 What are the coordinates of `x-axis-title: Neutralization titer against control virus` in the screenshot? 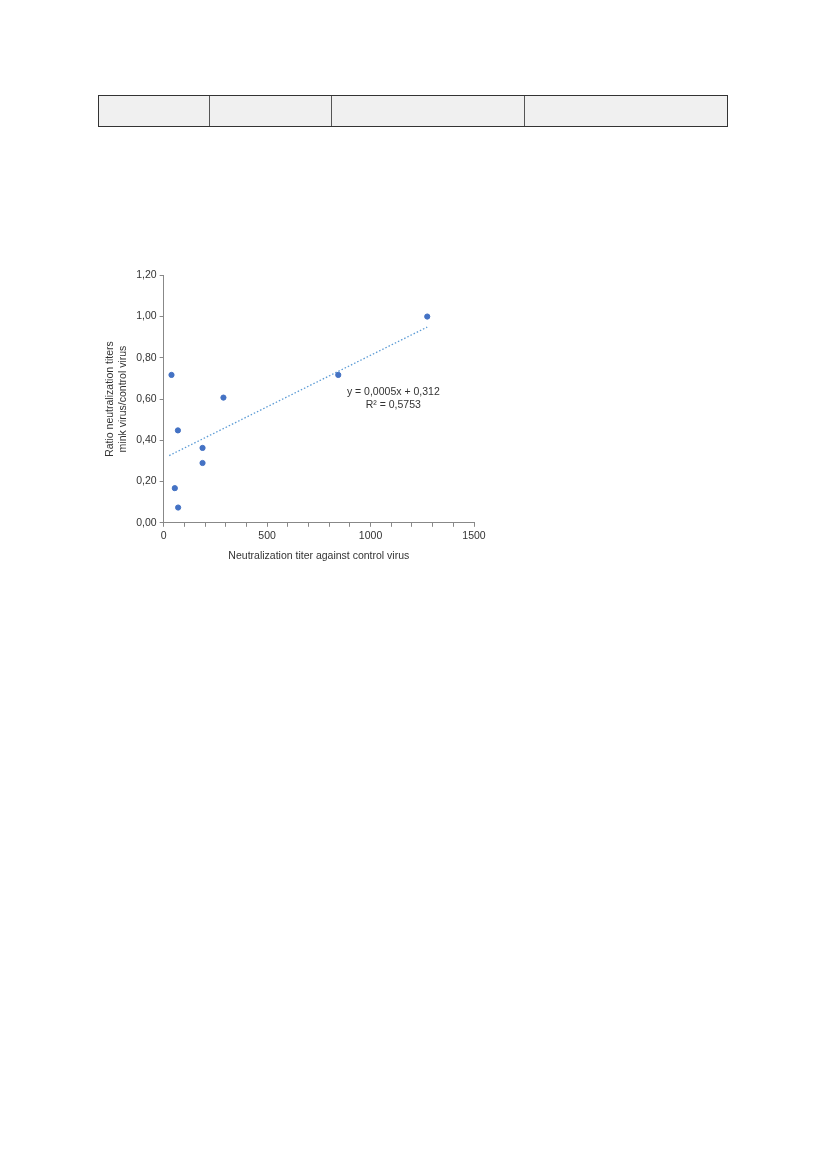 It's located at (319, 554).